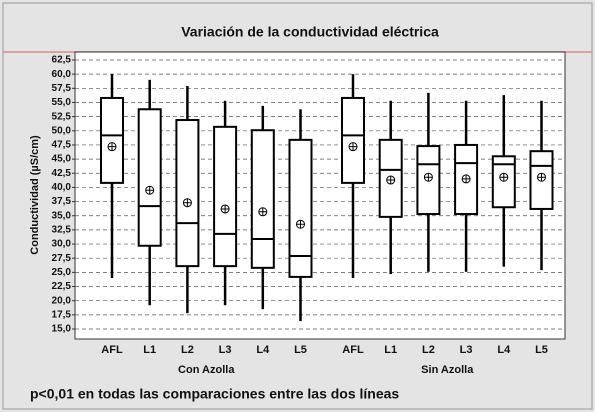 This screenshot has width=595, height=417. I want to click on y-tick-label: 45,0, so click(62, 159).